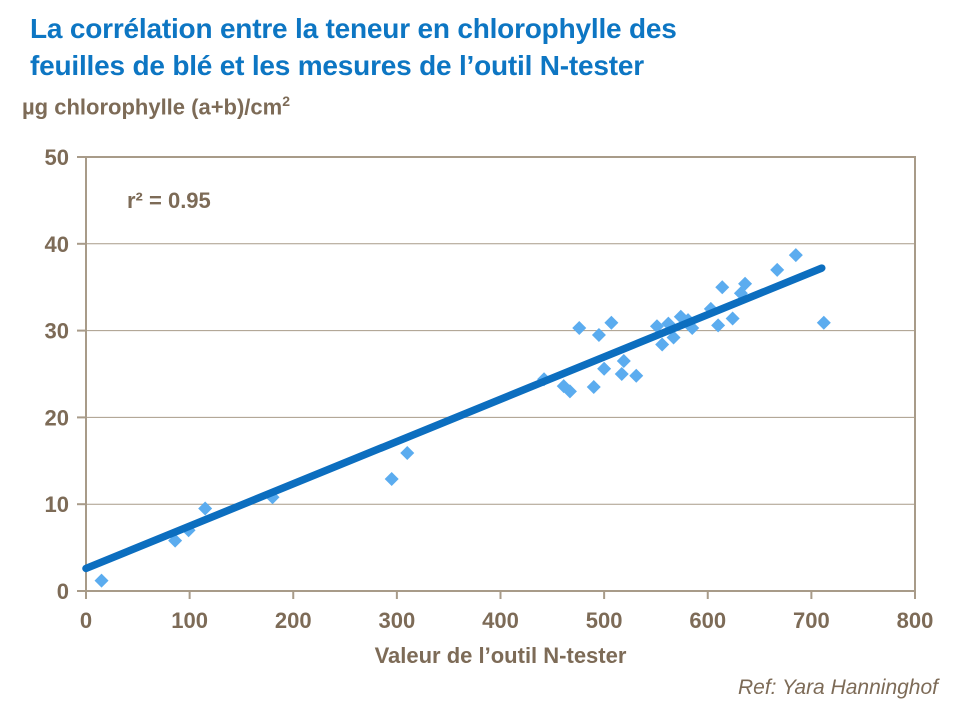 The image size is (960, 720). What do you see at coordinates (915, 620) in the screenshot?
I see `x-tick-label: 800` at bounding box center [915, 620].